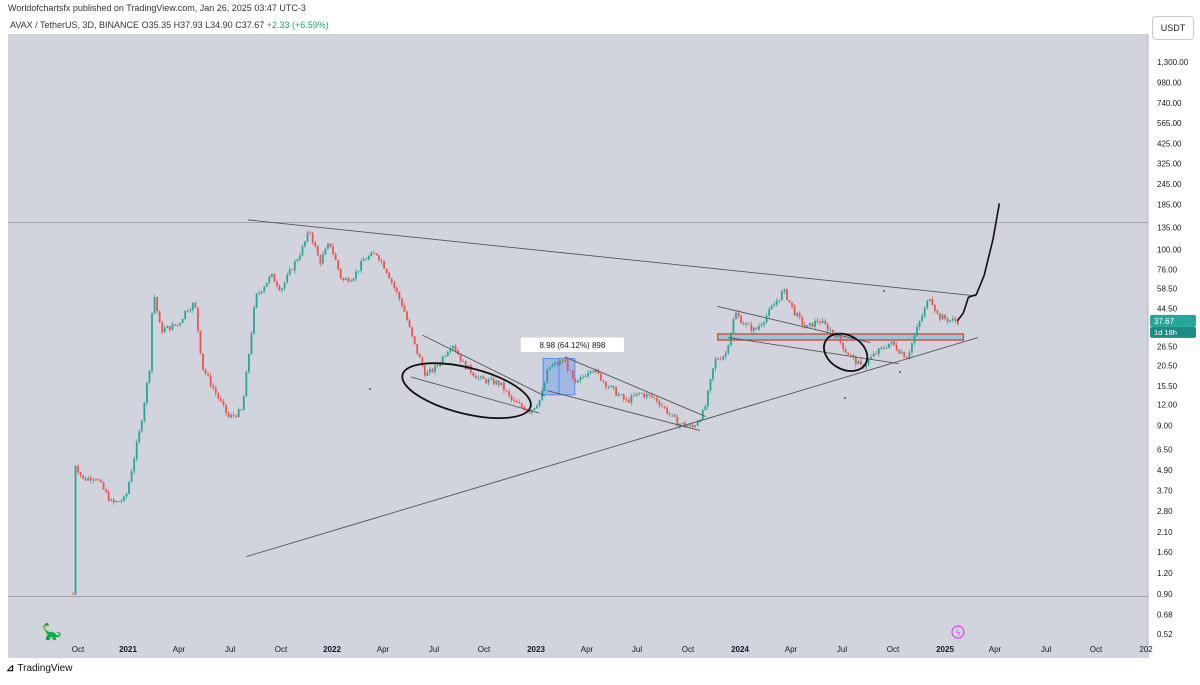 Image resolution: width=1200 pixels, height=685 pixels. Describe the element at coordinates (1169, 103) in the screenshot. I see `y-tick-label: 740.00` at that location.